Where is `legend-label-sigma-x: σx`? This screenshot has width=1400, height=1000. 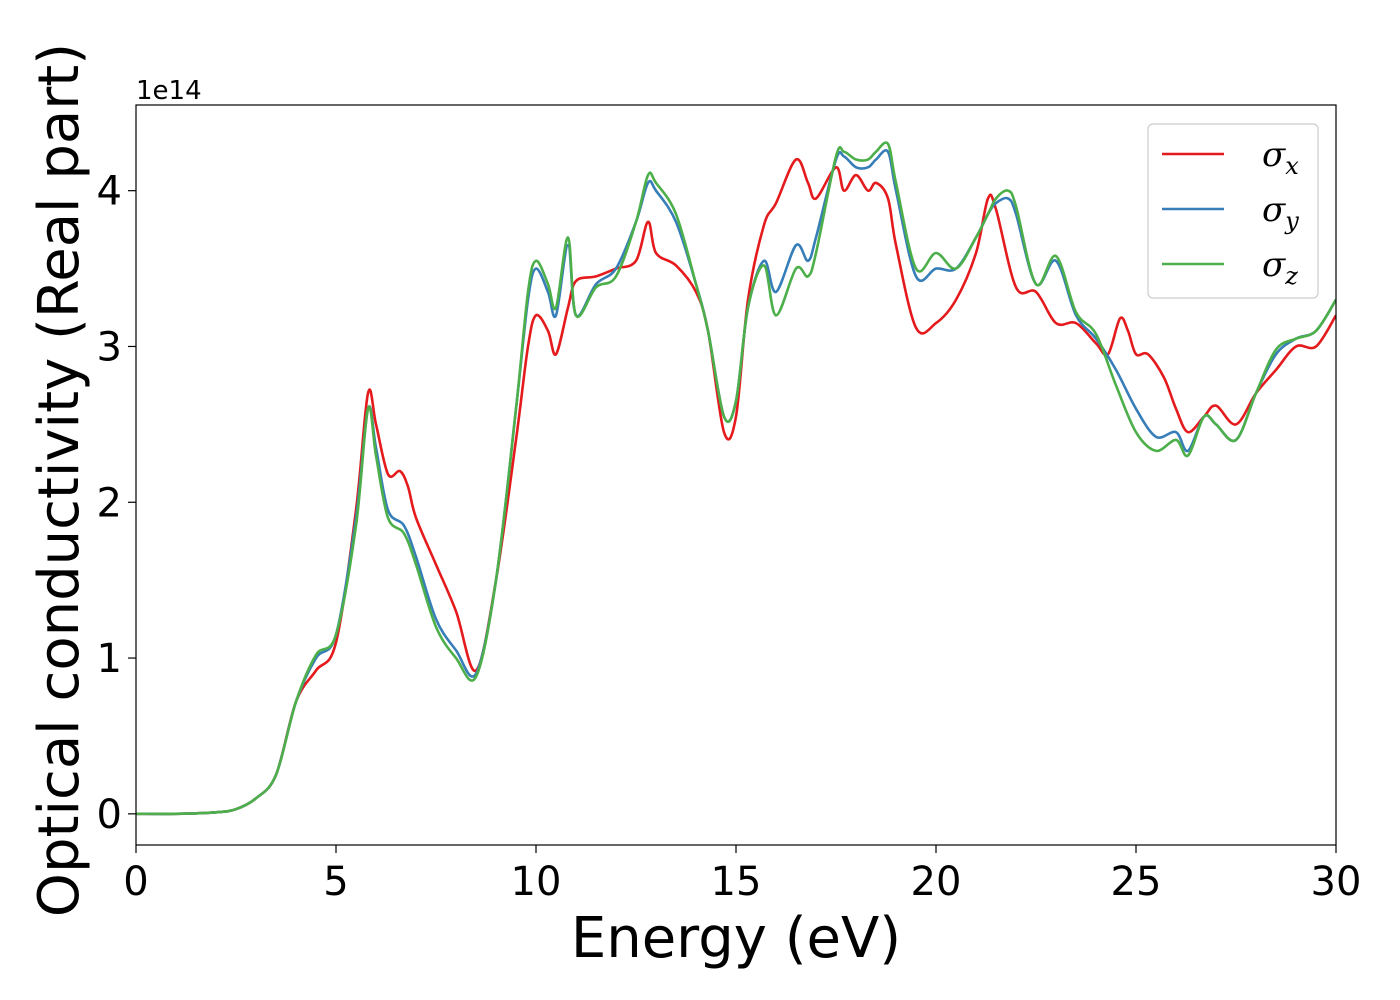
legend-label-sigma-x: σx is located at coordinates (1280, 157).